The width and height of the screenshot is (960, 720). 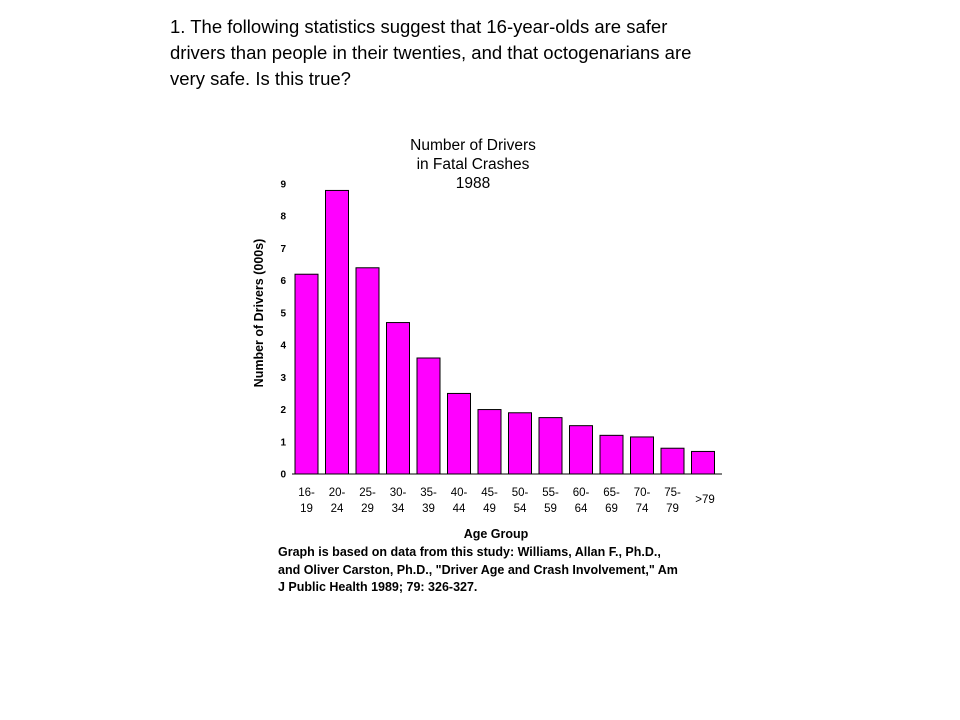 What do you see at coordinates (581, 493) in the screenshot?
I see `x-tick-label: 60-` at bounding box center [581, 493].